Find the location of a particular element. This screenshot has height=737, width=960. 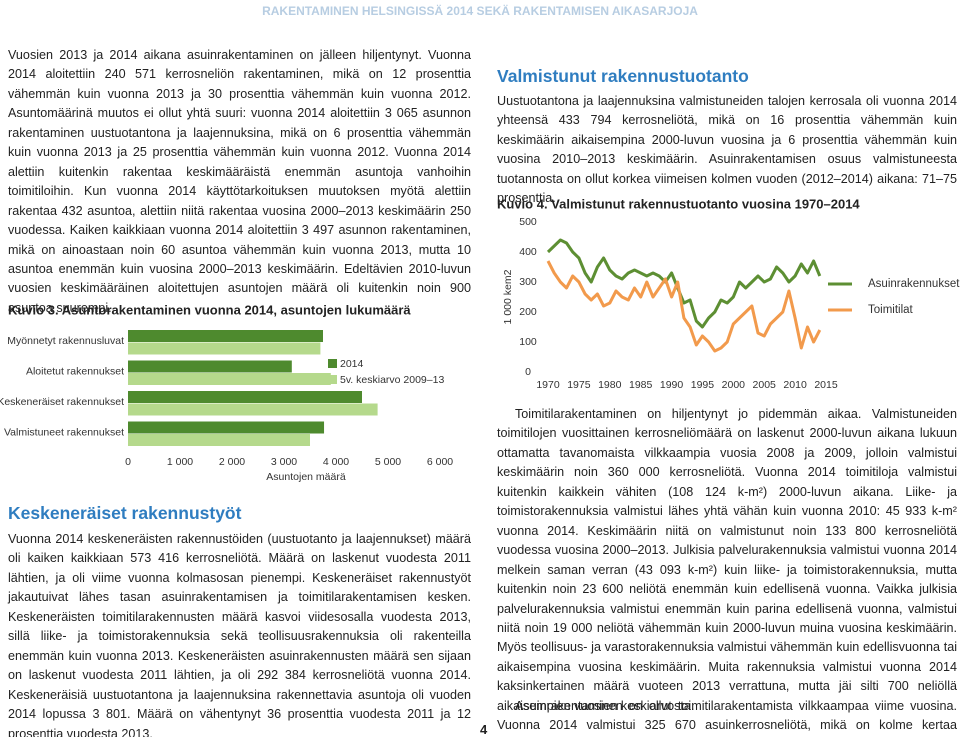

x-tick-label: 1980 is located at coordinates (610, 385).